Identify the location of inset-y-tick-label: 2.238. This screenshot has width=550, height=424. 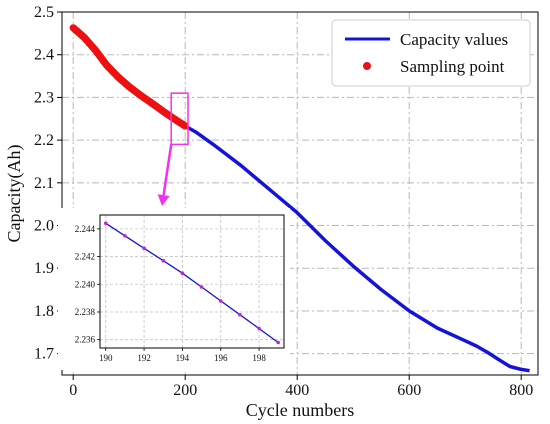
(85, 312).